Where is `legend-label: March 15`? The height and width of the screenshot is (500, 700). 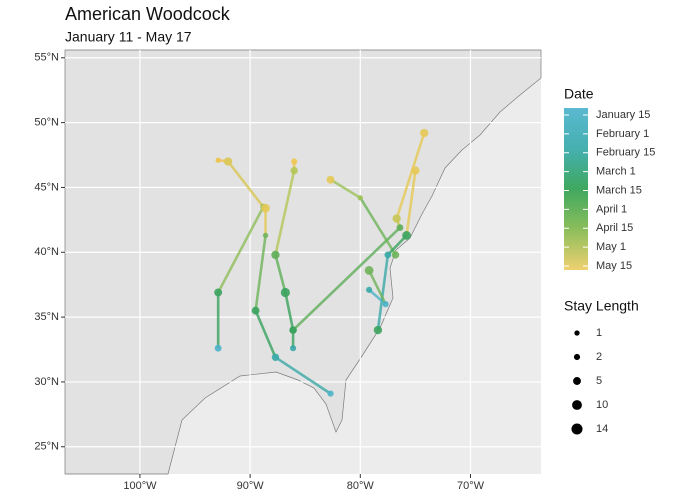
legend-label: March 15 is located at coordinates (619, 190).